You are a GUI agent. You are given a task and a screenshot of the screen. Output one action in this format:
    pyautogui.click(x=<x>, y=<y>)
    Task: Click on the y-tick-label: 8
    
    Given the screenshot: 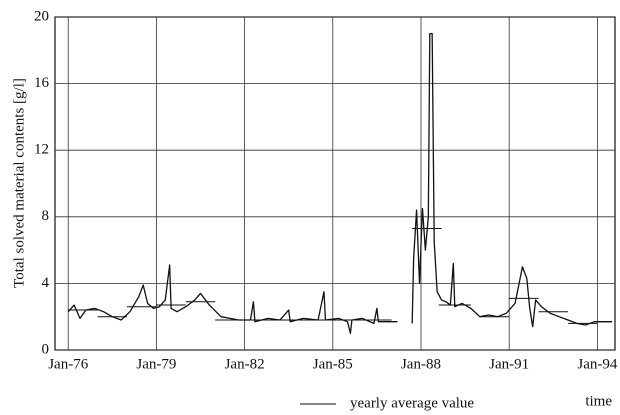 What is the action you would take?
    pyautogui.click(x=46, y=216)
    